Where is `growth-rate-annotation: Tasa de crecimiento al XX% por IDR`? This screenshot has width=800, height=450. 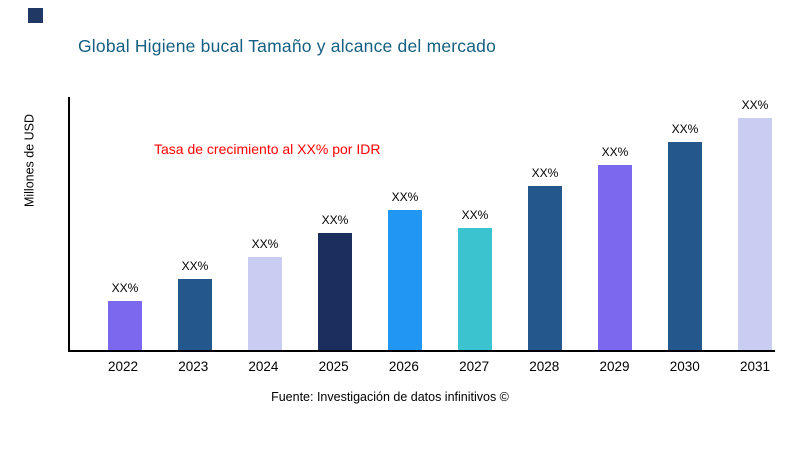
growth-rate-annotation: Tasa de crecimiento al XX% por IDR is located at coordinates (267, 149).